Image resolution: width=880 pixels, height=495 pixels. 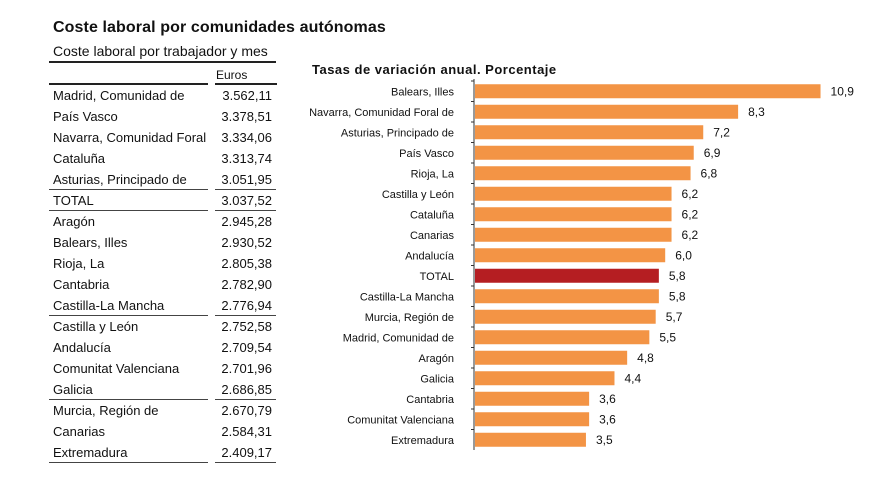 What do you see at coordinates (756, 112) in the screenshot?
I see `data-label: 8,3` at bounding box center [756, 112].